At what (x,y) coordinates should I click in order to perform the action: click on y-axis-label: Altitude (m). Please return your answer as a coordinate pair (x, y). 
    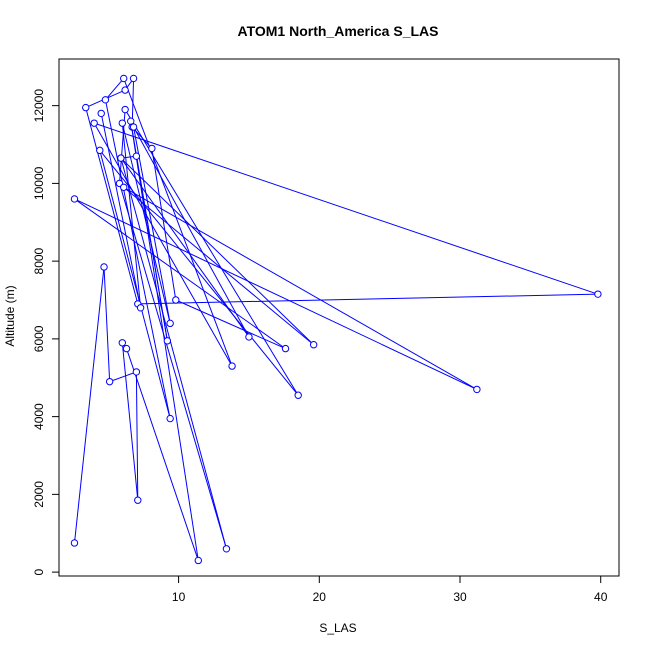
    Looking at the image, I should click on (10, 315).